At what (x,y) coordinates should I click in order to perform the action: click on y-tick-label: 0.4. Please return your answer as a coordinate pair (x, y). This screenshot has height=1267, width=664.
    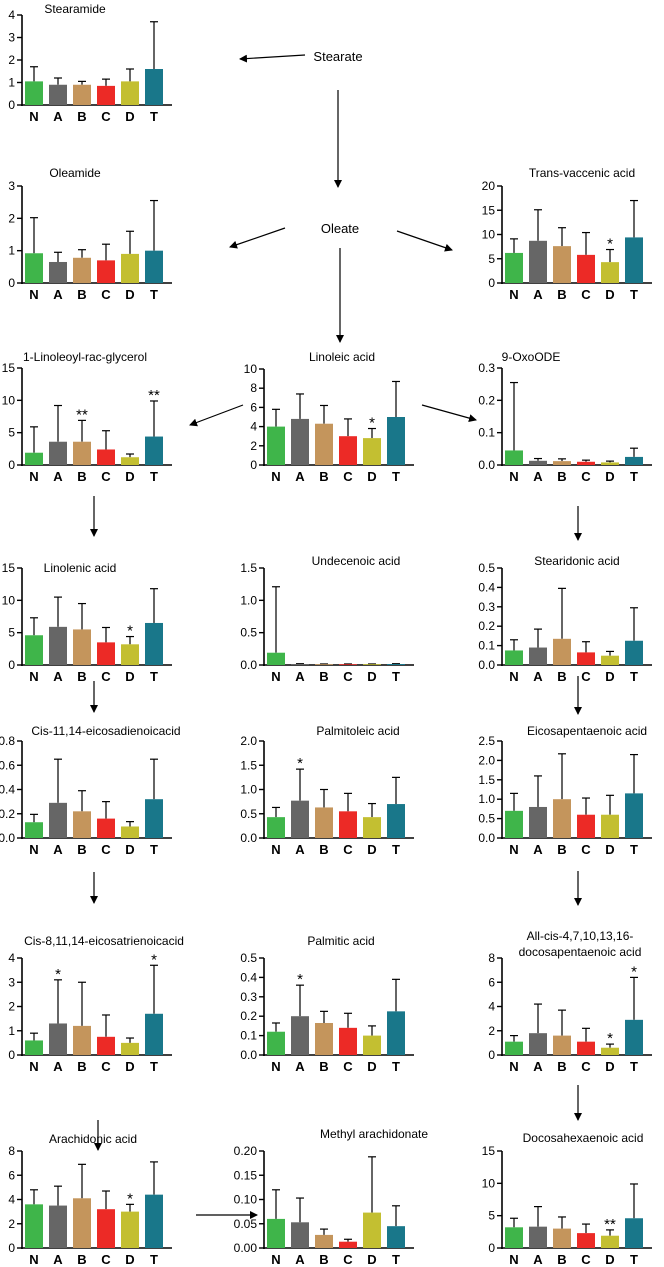
    Looking at the image, I should click on (248, 977).